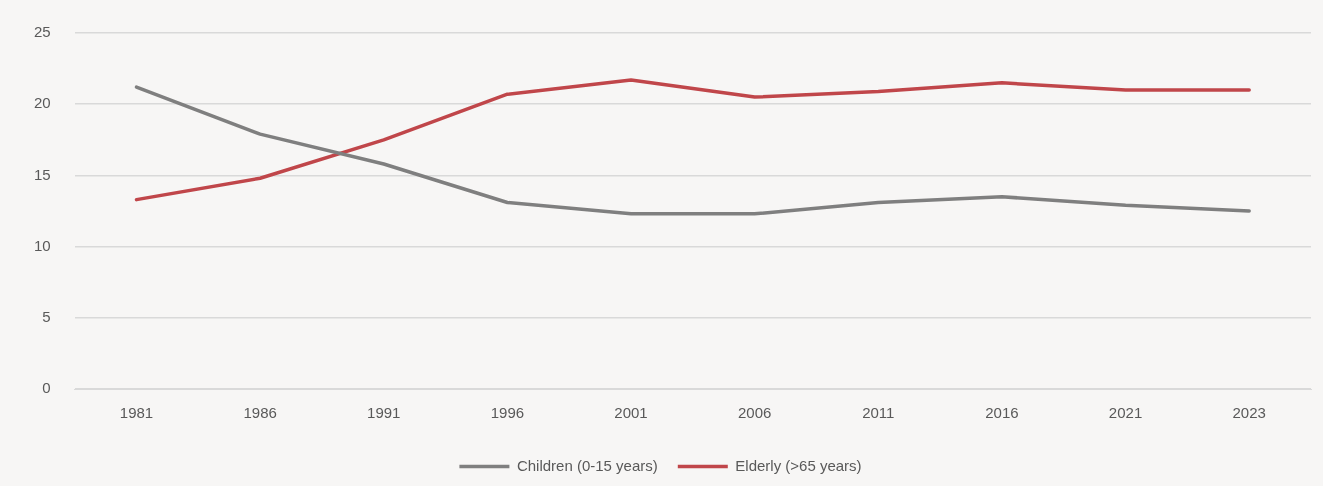 This screenshot has width=1323, height=486. I want to click on x-tick-label: 2023, so click(1249, 413).